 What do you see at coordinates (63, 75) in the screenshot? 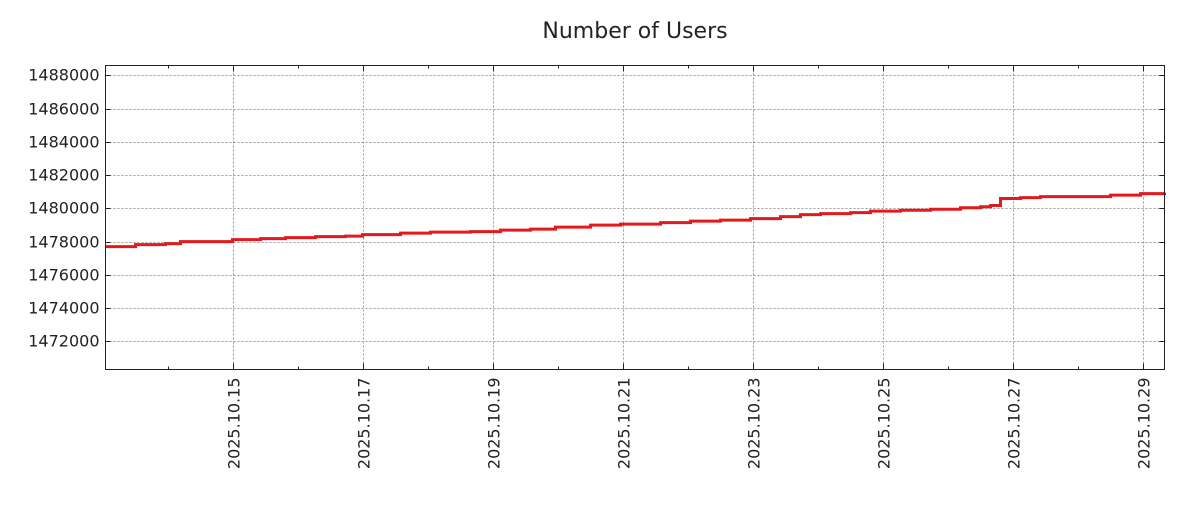
I see `y-tick-label: 1488000` at bounding box center [63, 75].